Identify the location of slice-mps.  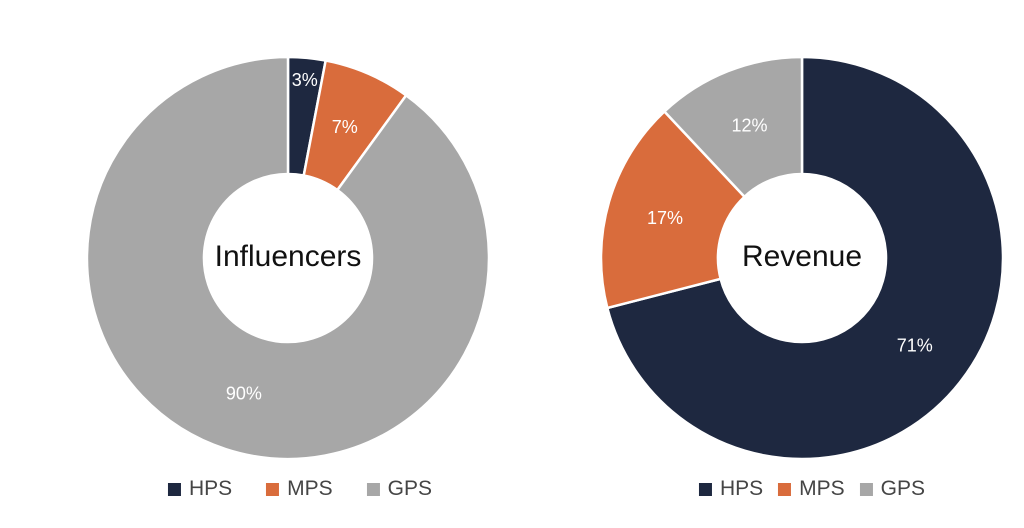
(673, 209).